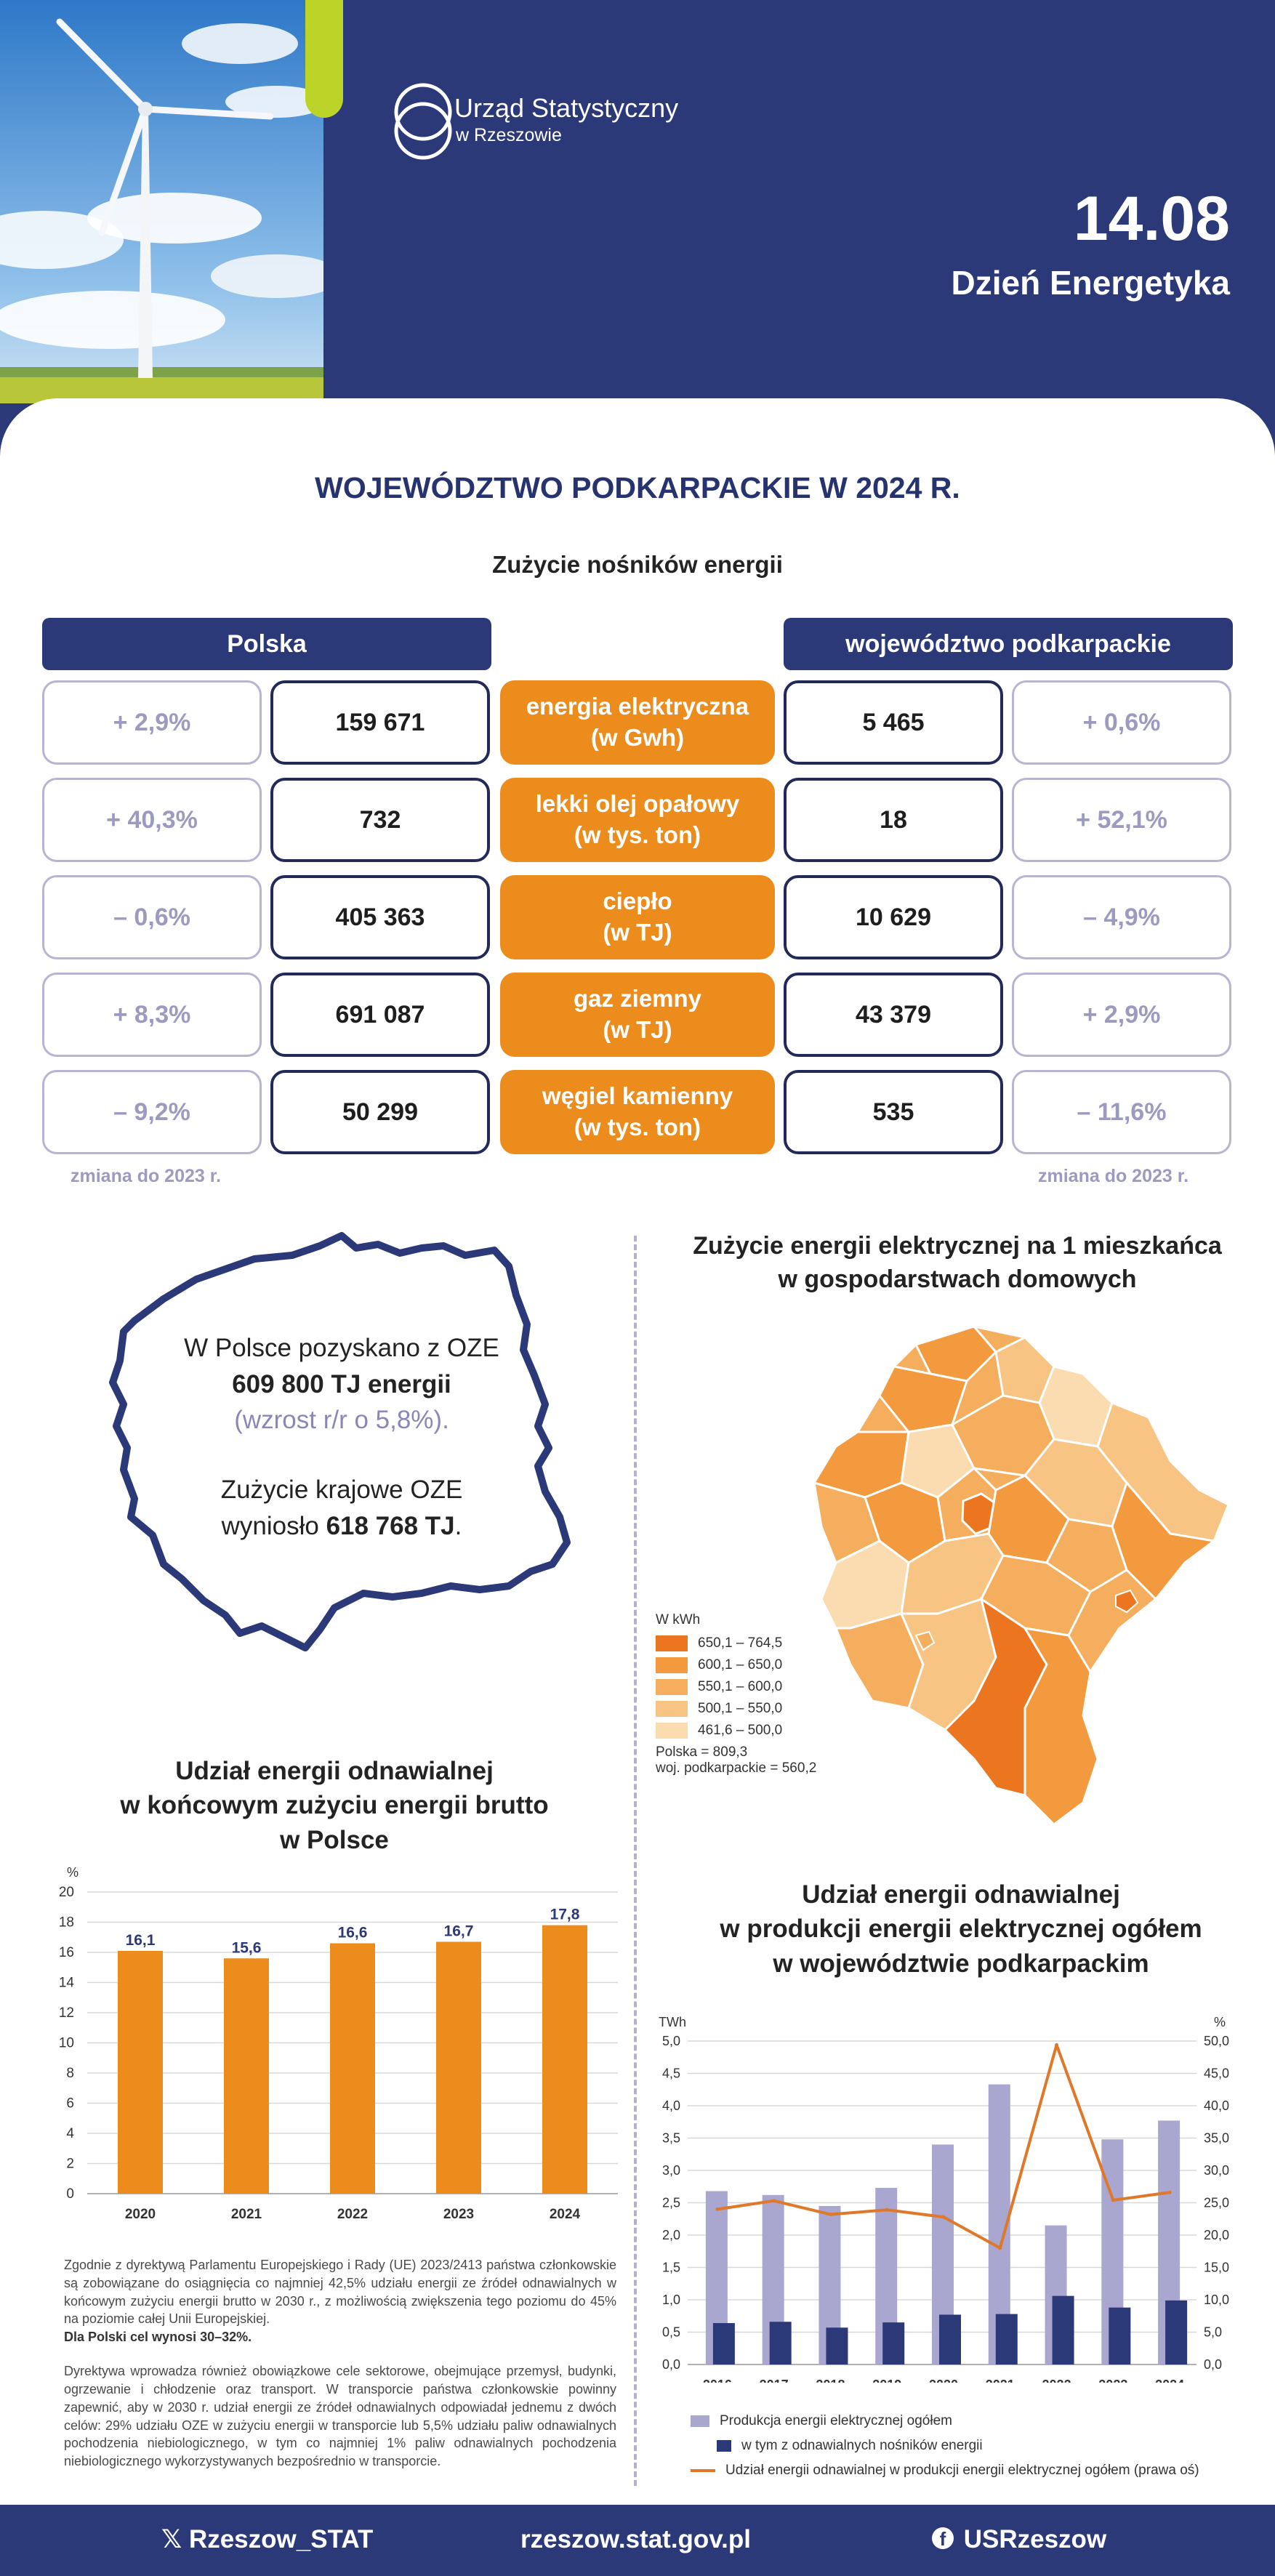 The height and width of the screenshot is (2576, 1275). I want to click on chart1-ytick: 16, so click(66, 1952).